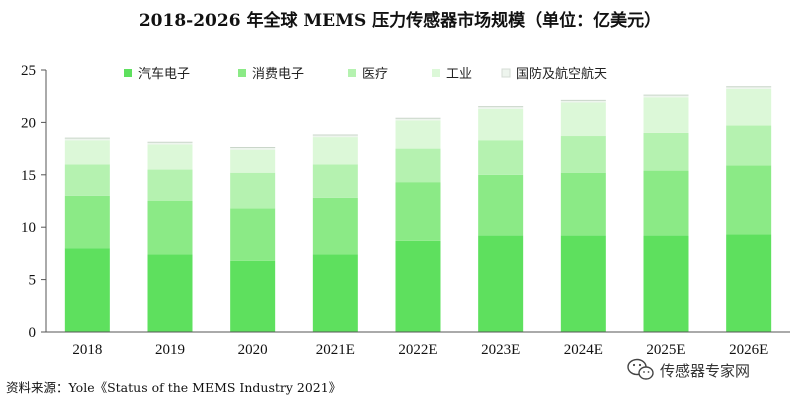  What do you see at coordinates (500, 350) in the screenshot?
I see `x-tick-label: 2023E` at bounding box center [500, 350].